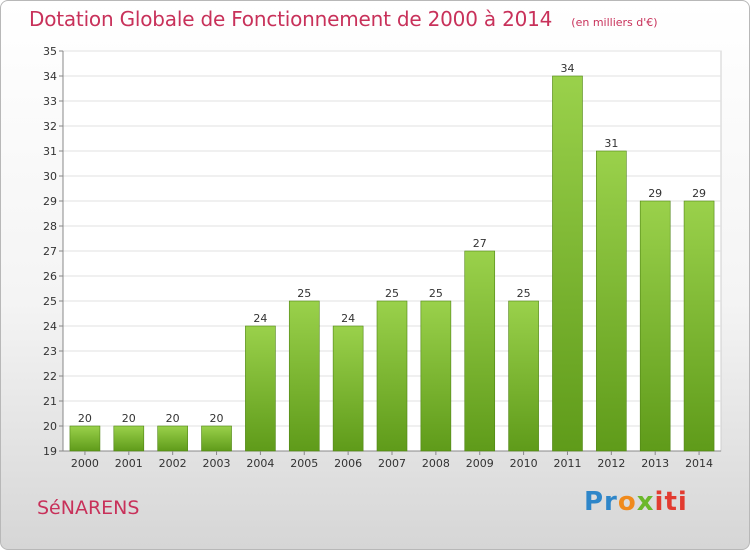  I want to click on x-tick-label-2002: 2002, so click(173, 463).